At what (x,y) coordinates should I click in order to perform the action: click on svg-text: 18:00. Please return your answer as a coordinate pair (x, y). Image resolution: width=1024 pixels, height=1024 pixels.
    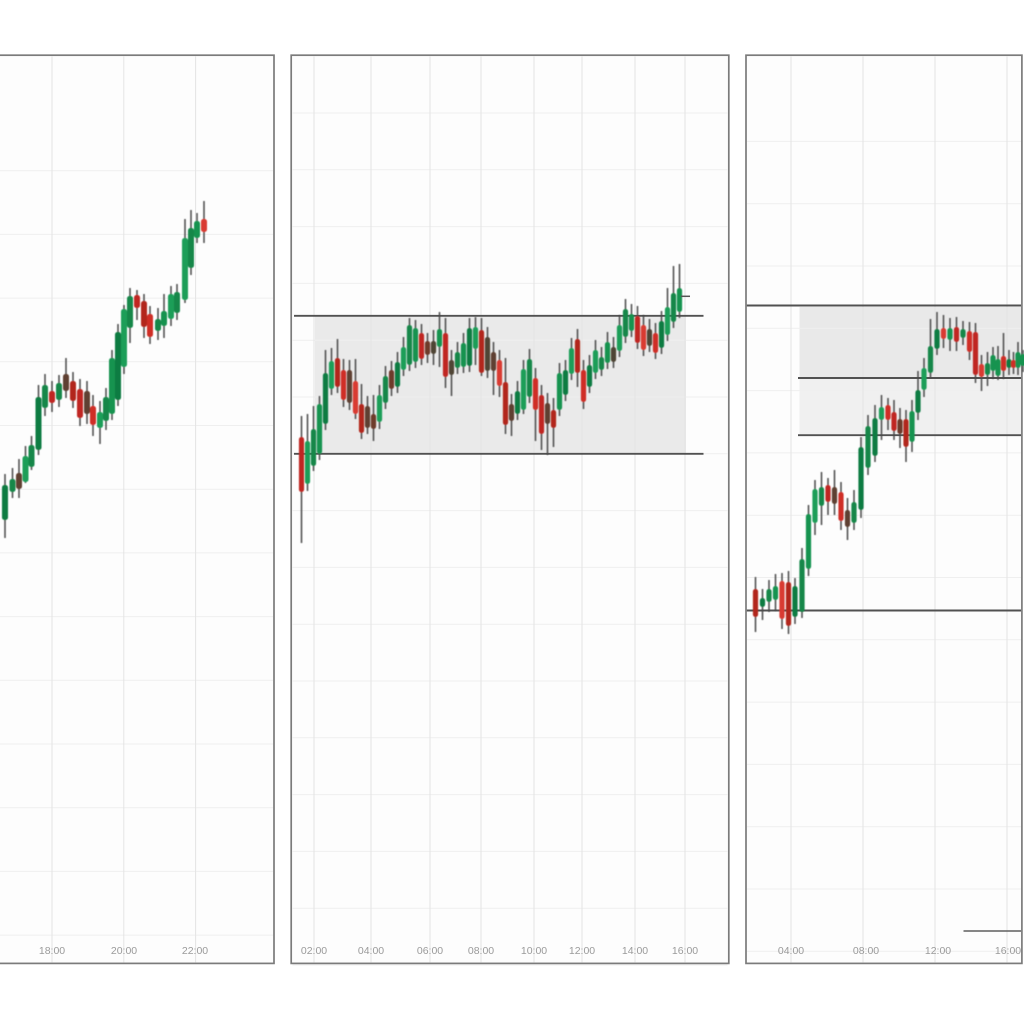
    Looking at the image, I should click on (52, 951).